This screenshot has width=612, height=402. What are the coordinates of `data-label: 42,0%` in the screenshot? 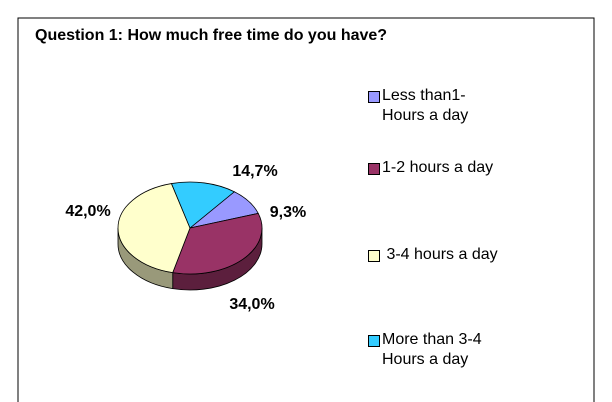 It's located at (87, 211).